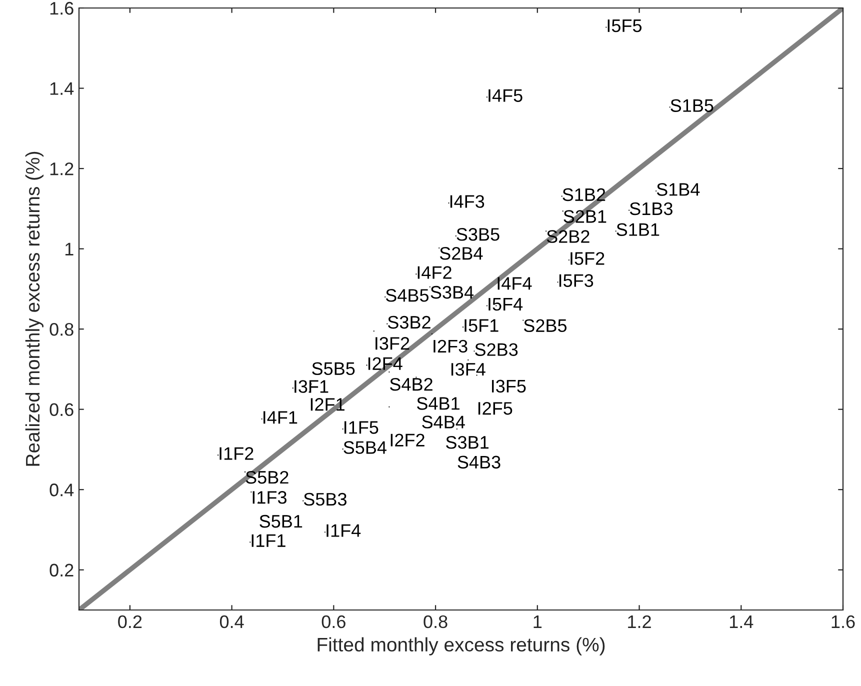 The width and height of the screenshot is (861, 686). Describe the element at coordinates (479, 462) in the screenshot. I see `data-label: S4B3` at that location.